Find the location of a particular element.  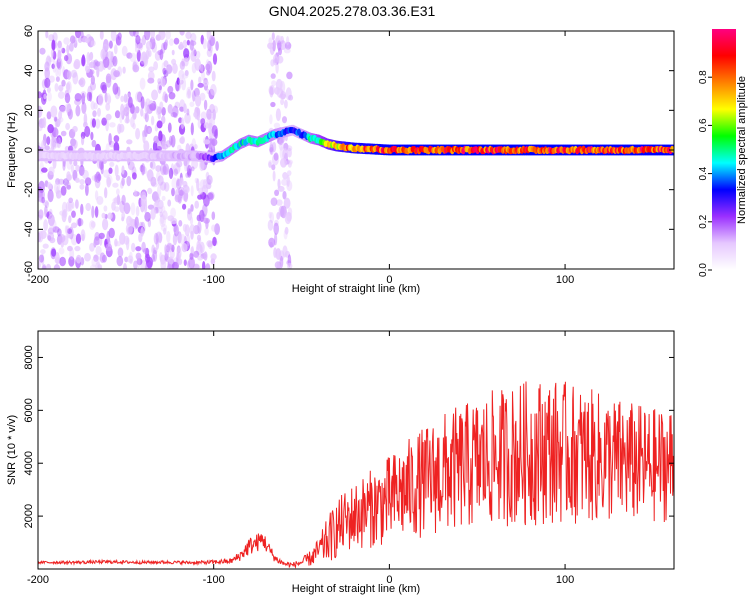

spectrogram-y-tick-label: 60 is located at coordinates (29, 31).